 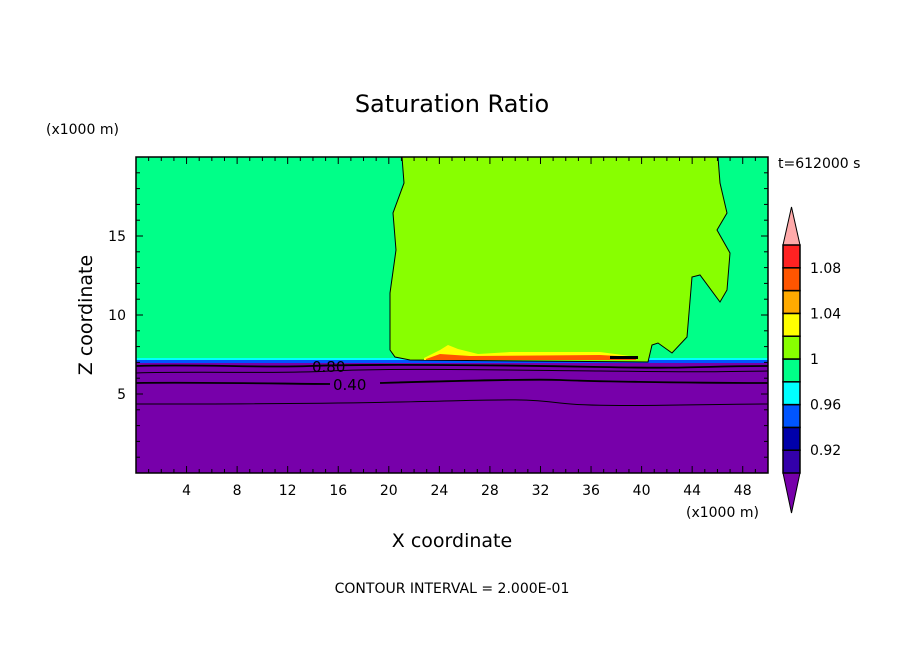 What do you see at coordinates (452, 104) in the screenshot?
I see `chart-title: Saturation Ratio` at bounding box center [452, 104].